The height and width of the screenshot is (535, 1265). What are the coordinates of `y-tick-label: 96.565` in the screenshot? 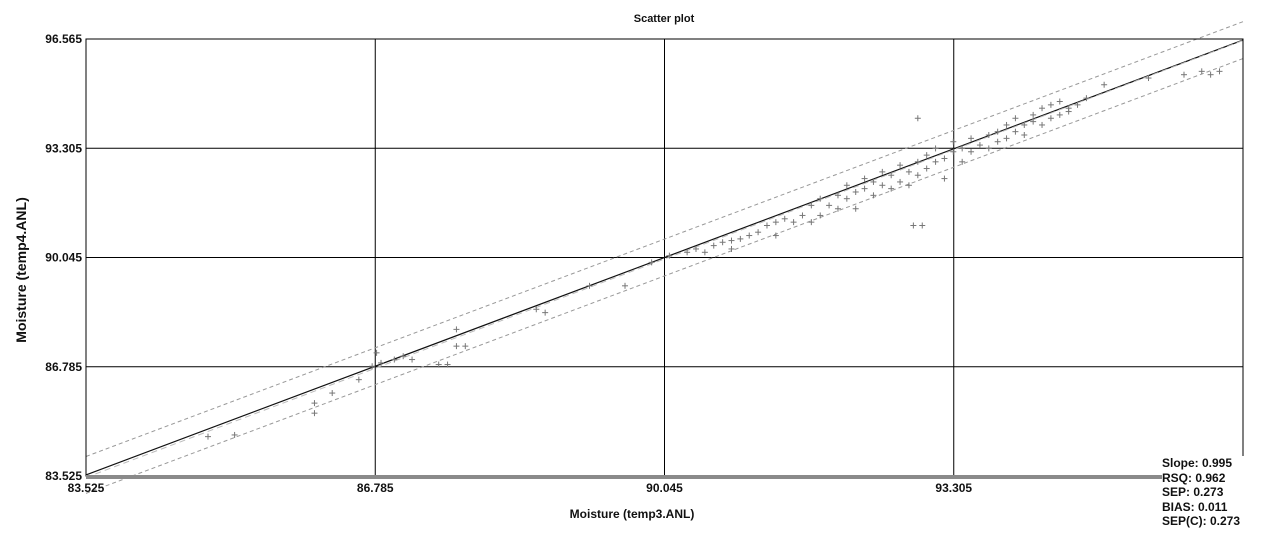 It's located at (63, 39).